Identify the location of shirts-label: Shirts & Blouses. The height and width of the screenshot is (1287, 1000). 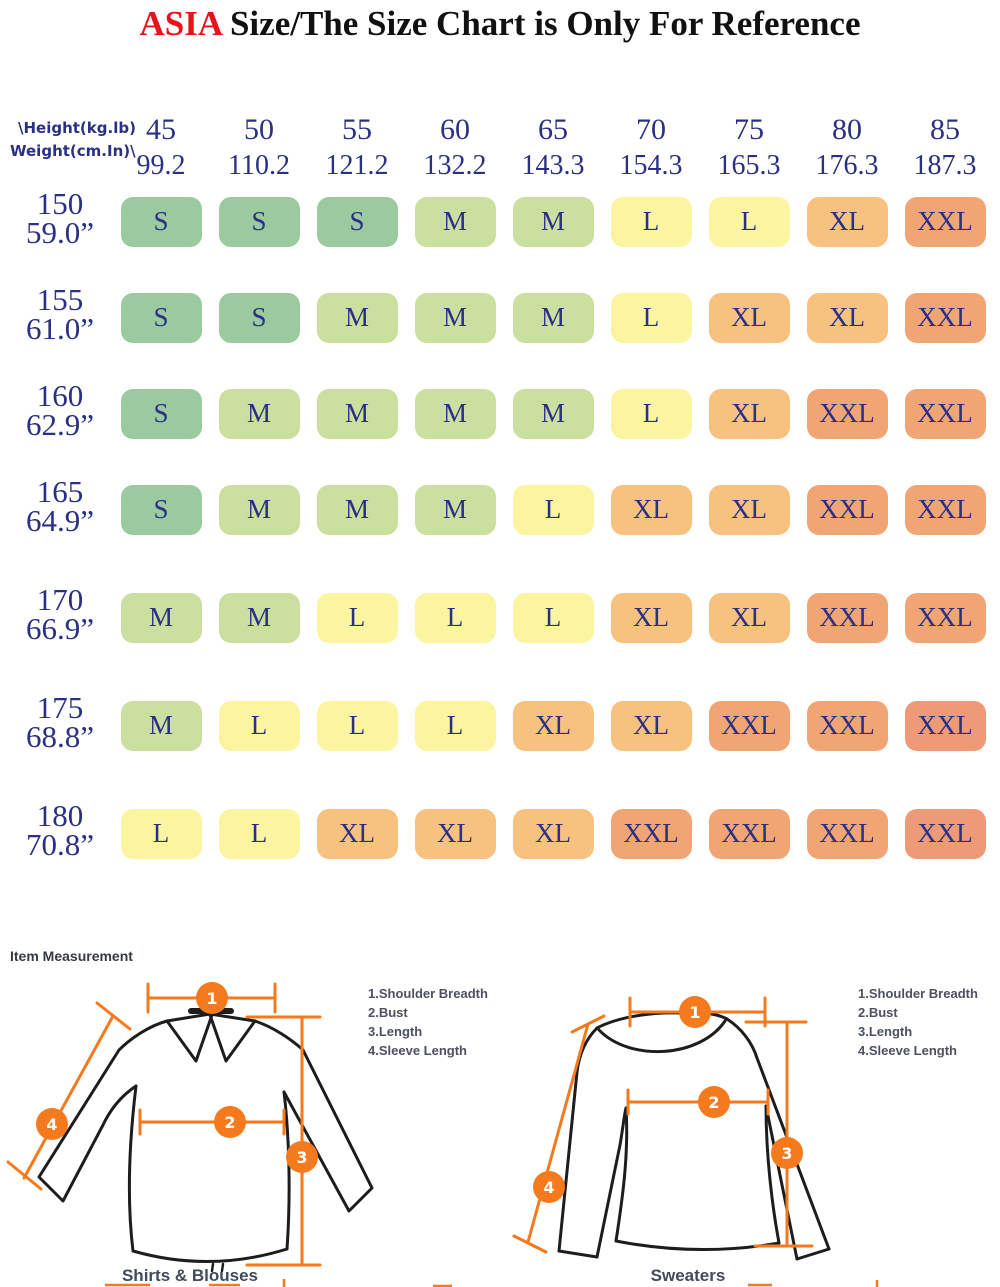
(190, 1275).